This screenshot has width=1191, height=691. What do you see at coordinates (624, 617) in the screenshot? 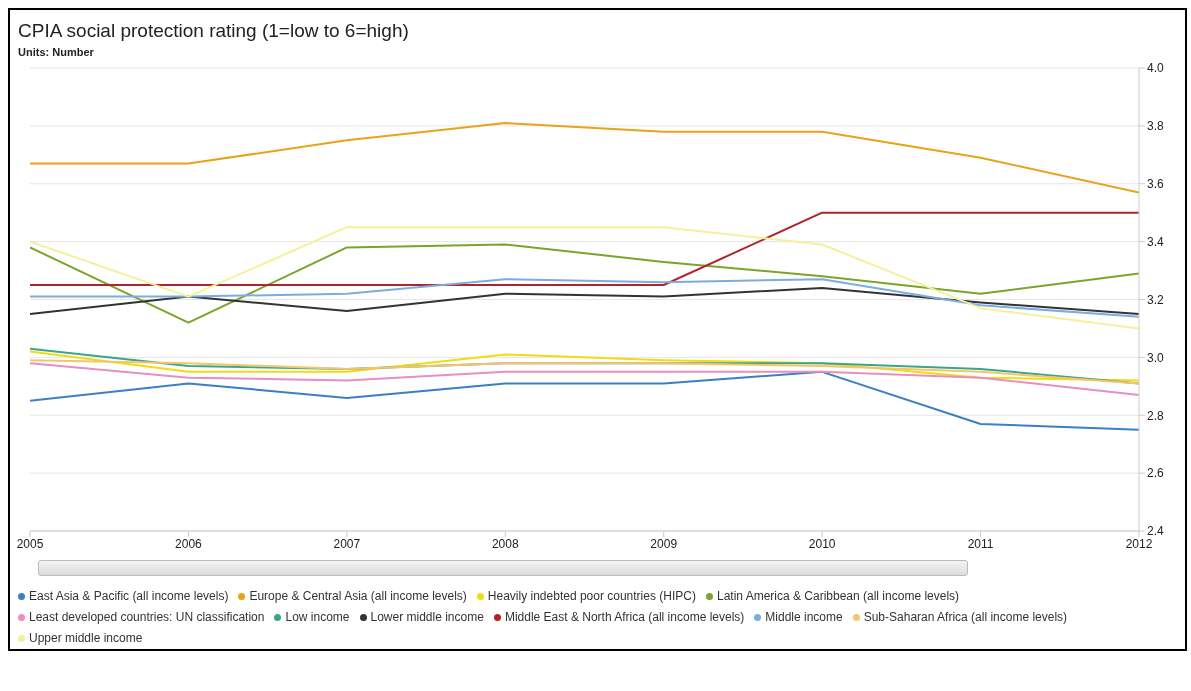
I see `legend-label: Middle East & North Africa (all income levels)` at bounding box center [624, 617].